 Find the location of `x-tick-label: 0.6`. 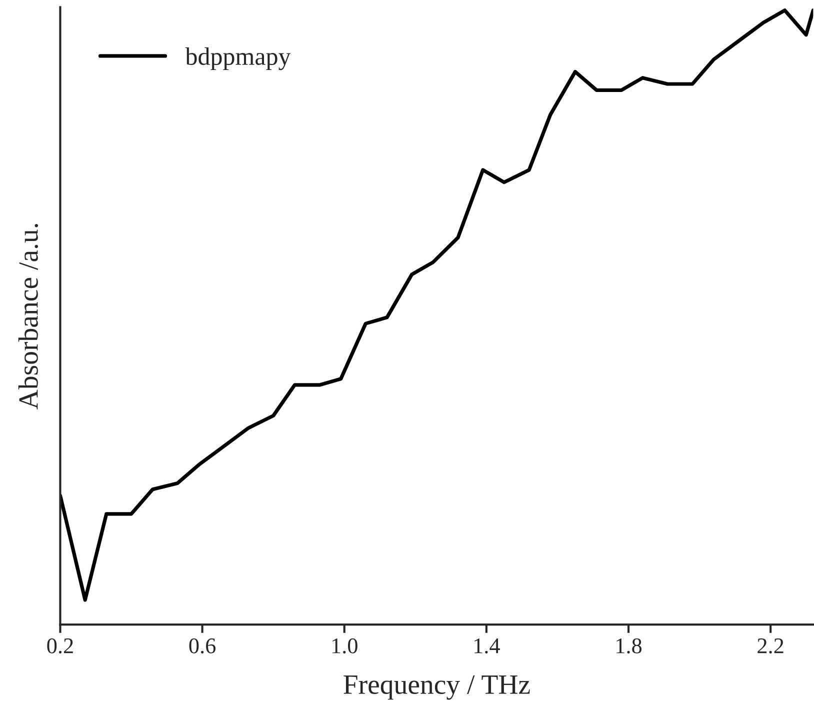

x-tick-label: 0.6 is located at coordinates (202, 646).